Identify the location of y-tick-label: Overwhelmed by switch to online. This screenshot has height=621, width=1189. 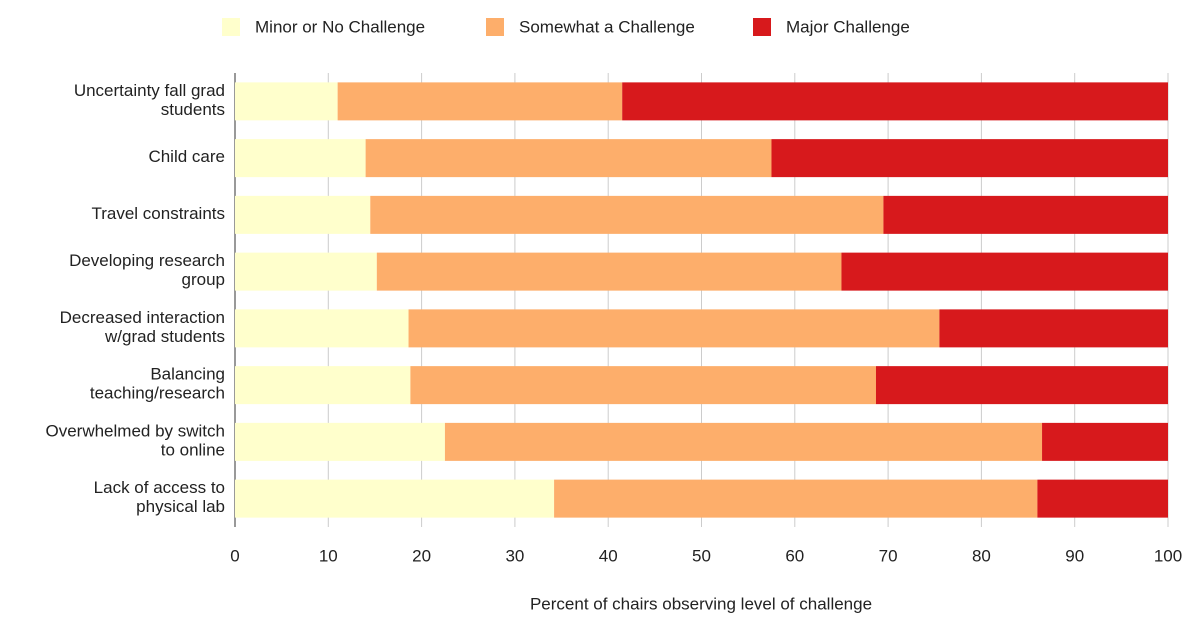
(135, 441).